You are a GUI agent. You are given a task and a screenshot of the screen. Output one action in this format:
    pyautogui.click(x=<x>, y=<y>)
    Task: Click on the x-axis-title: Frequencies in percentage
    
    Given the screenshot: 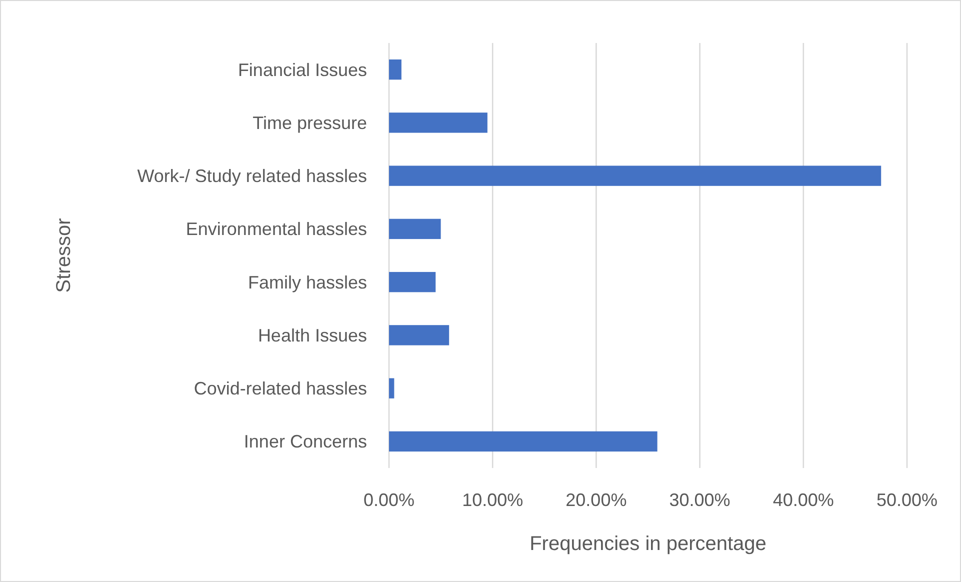 What is the action you would take?
    pyautogui.click(x=648, y=544)
    